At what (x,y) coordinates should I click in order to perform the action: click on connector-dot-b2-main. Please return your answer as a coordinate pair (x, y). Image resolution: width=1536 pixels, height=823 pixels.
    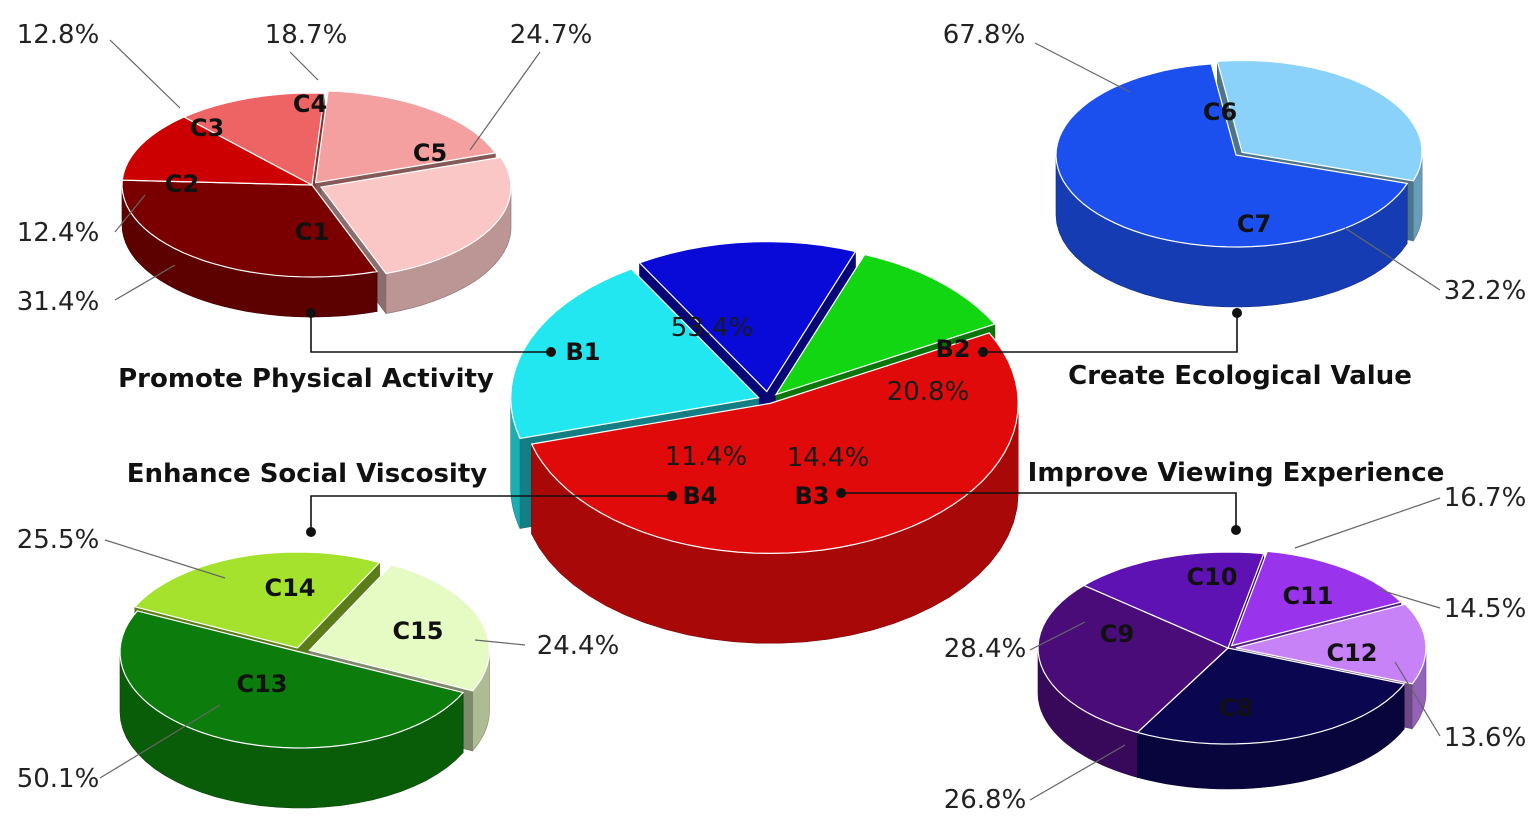
    Looking at the image, I should click on (983, 352).